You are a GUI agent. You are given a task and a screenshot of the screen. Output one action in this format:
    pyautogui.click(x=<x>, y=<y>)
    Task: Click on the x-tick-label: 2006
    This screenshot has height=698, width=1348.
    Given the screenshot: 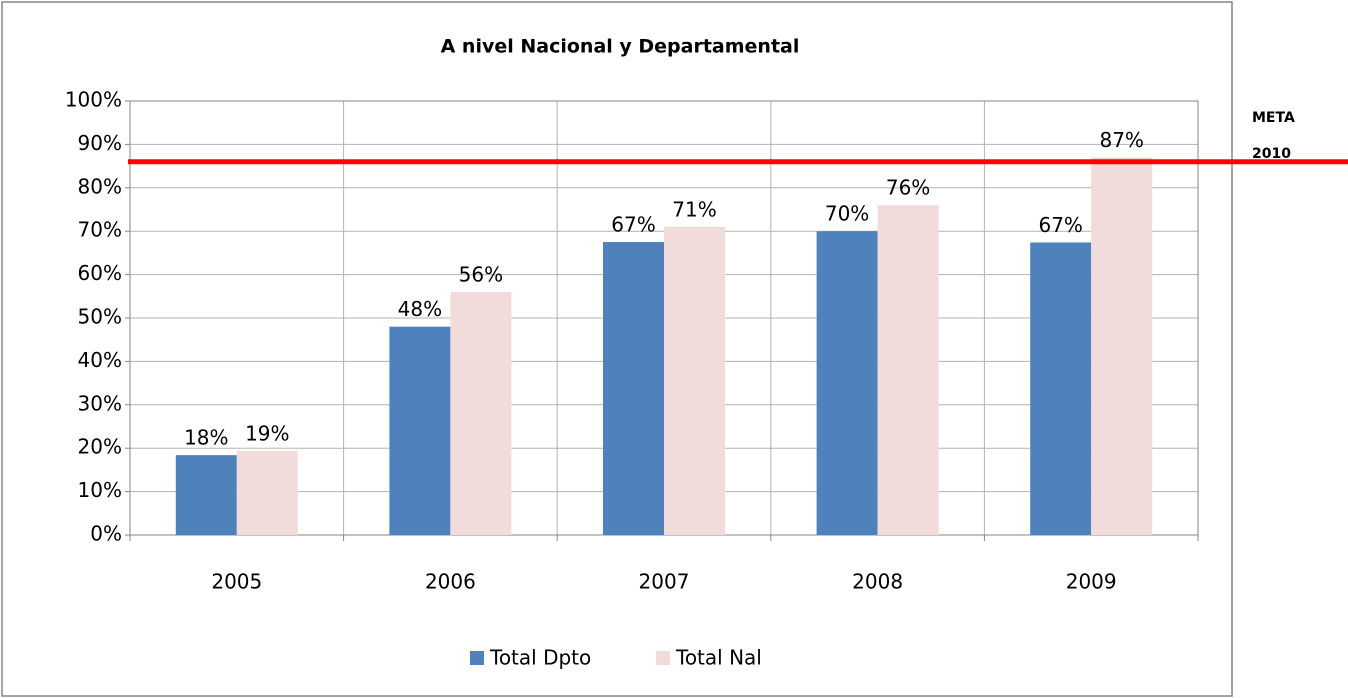 What is the action you would take?
    pyautogui.click(x=450, y=582)
    